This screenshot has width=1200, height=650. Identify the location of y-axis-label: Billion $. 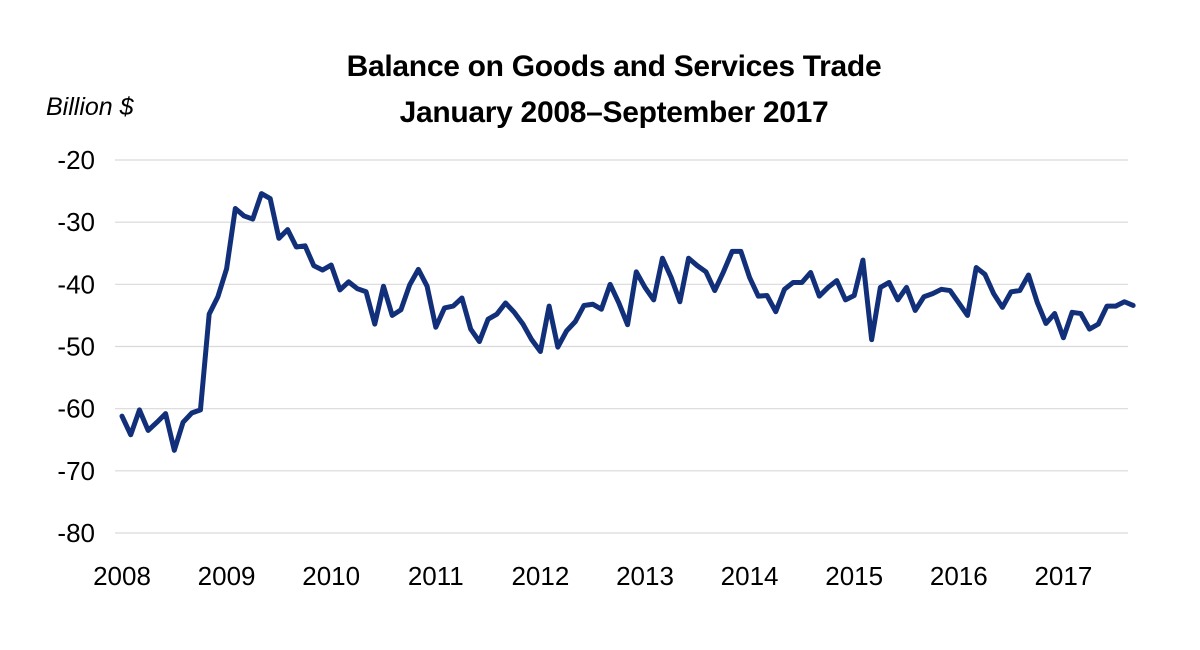
(90, 107).